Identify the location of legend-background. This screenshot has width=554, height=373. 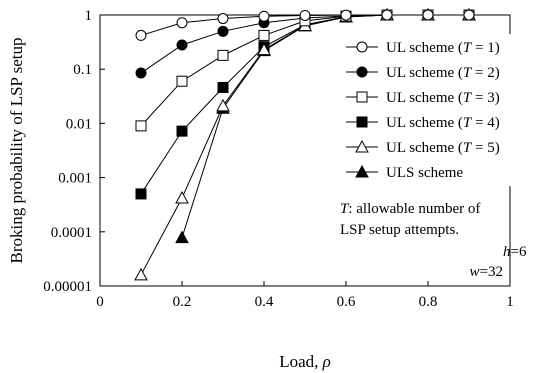
(433, 110).